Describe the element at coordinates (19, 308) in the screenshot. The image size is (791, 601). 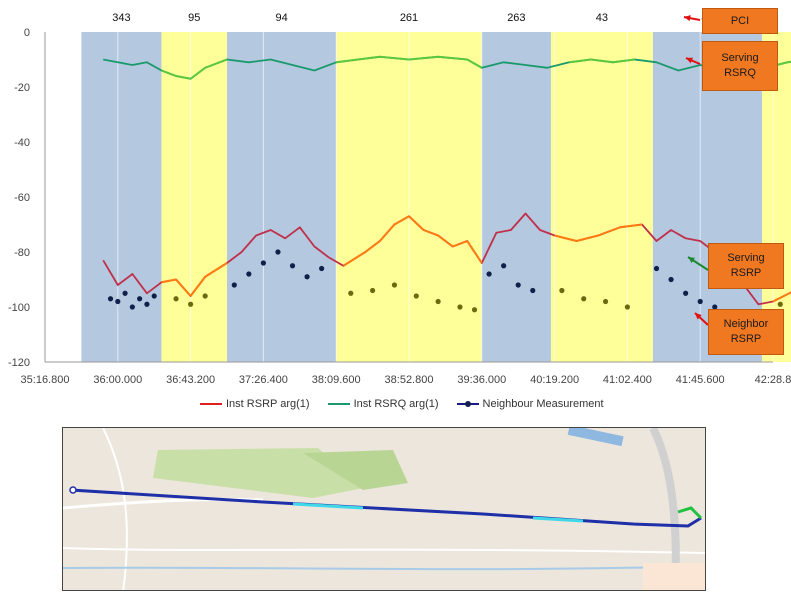
I see `y-tick-label-5: -100` at that location.